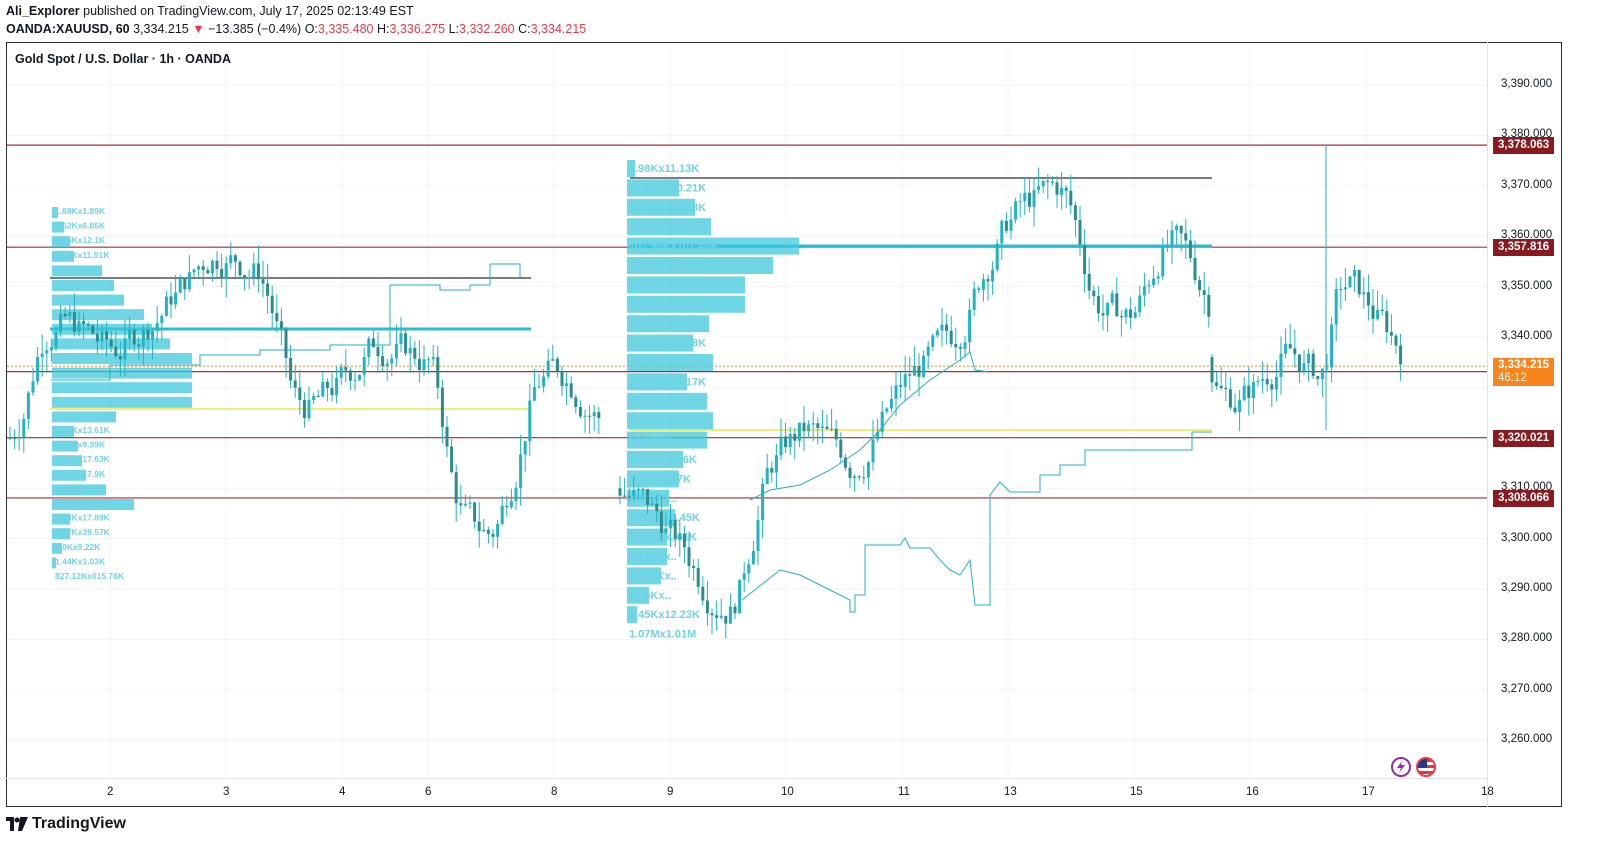 The height and width of the screenshot is (868, 1617). What do you see at coordinates (653, 557) in the screenshot?
I see `volume-profile-label: 33.17Kx..` at bounding box center [653, 557].